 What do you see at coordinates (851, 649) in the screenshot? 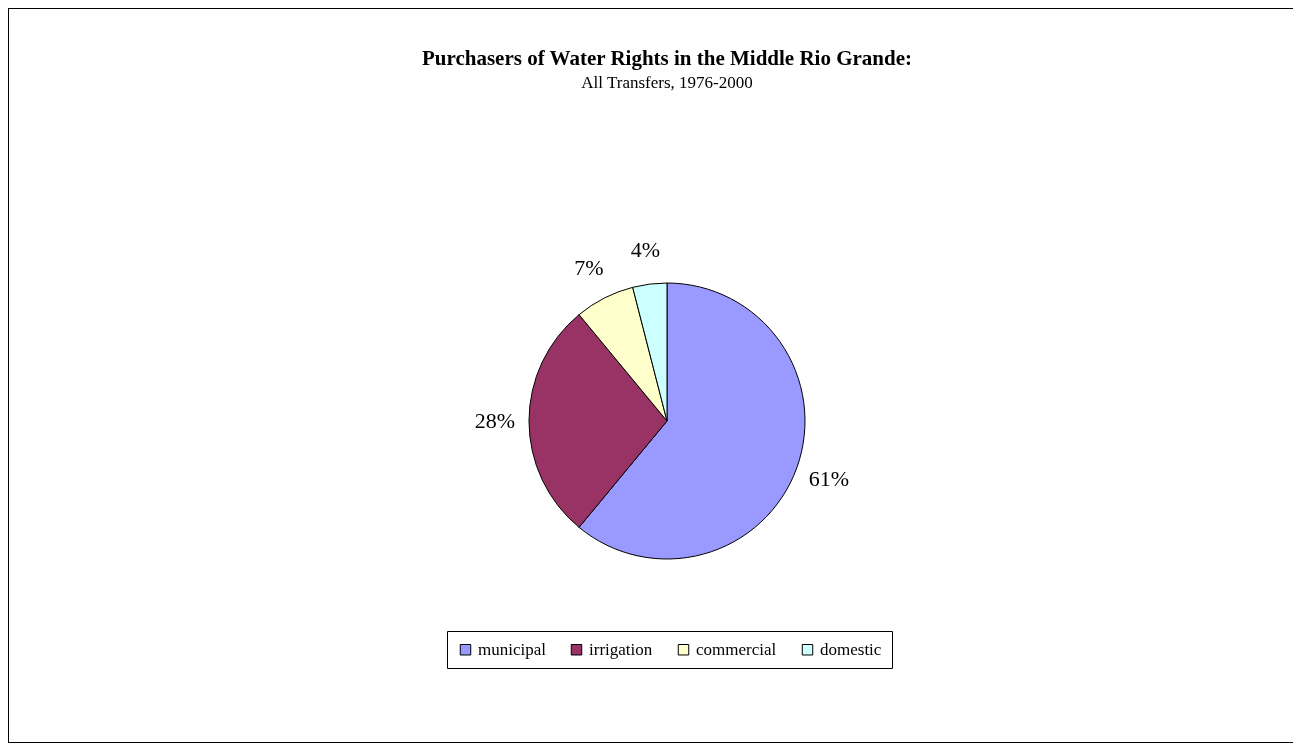
I see `legend-label: domestic` at bounding box center [851, 649].